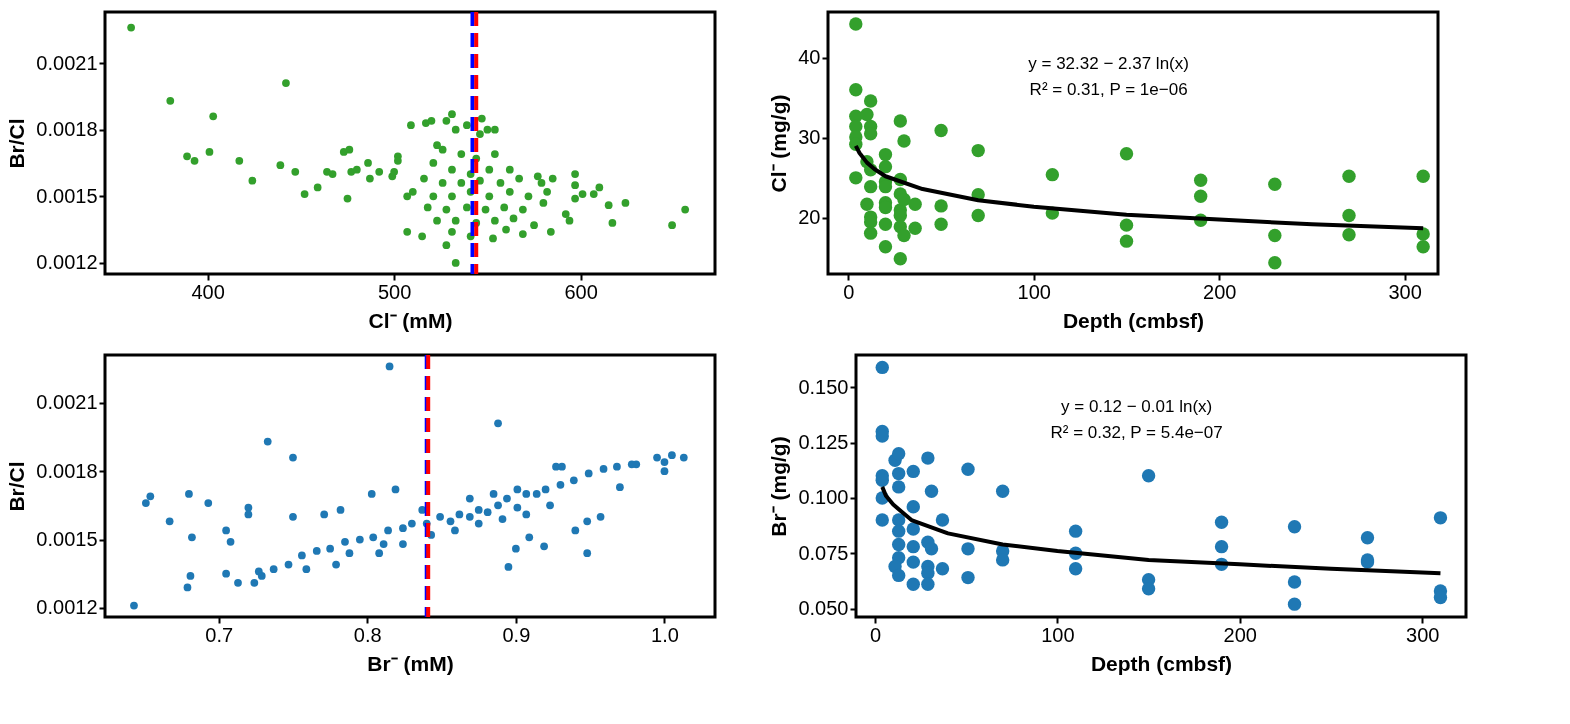 The height and width of the screenshot is (724, 1570). I want to click on y-tick-label: 40, so click(809, 57).